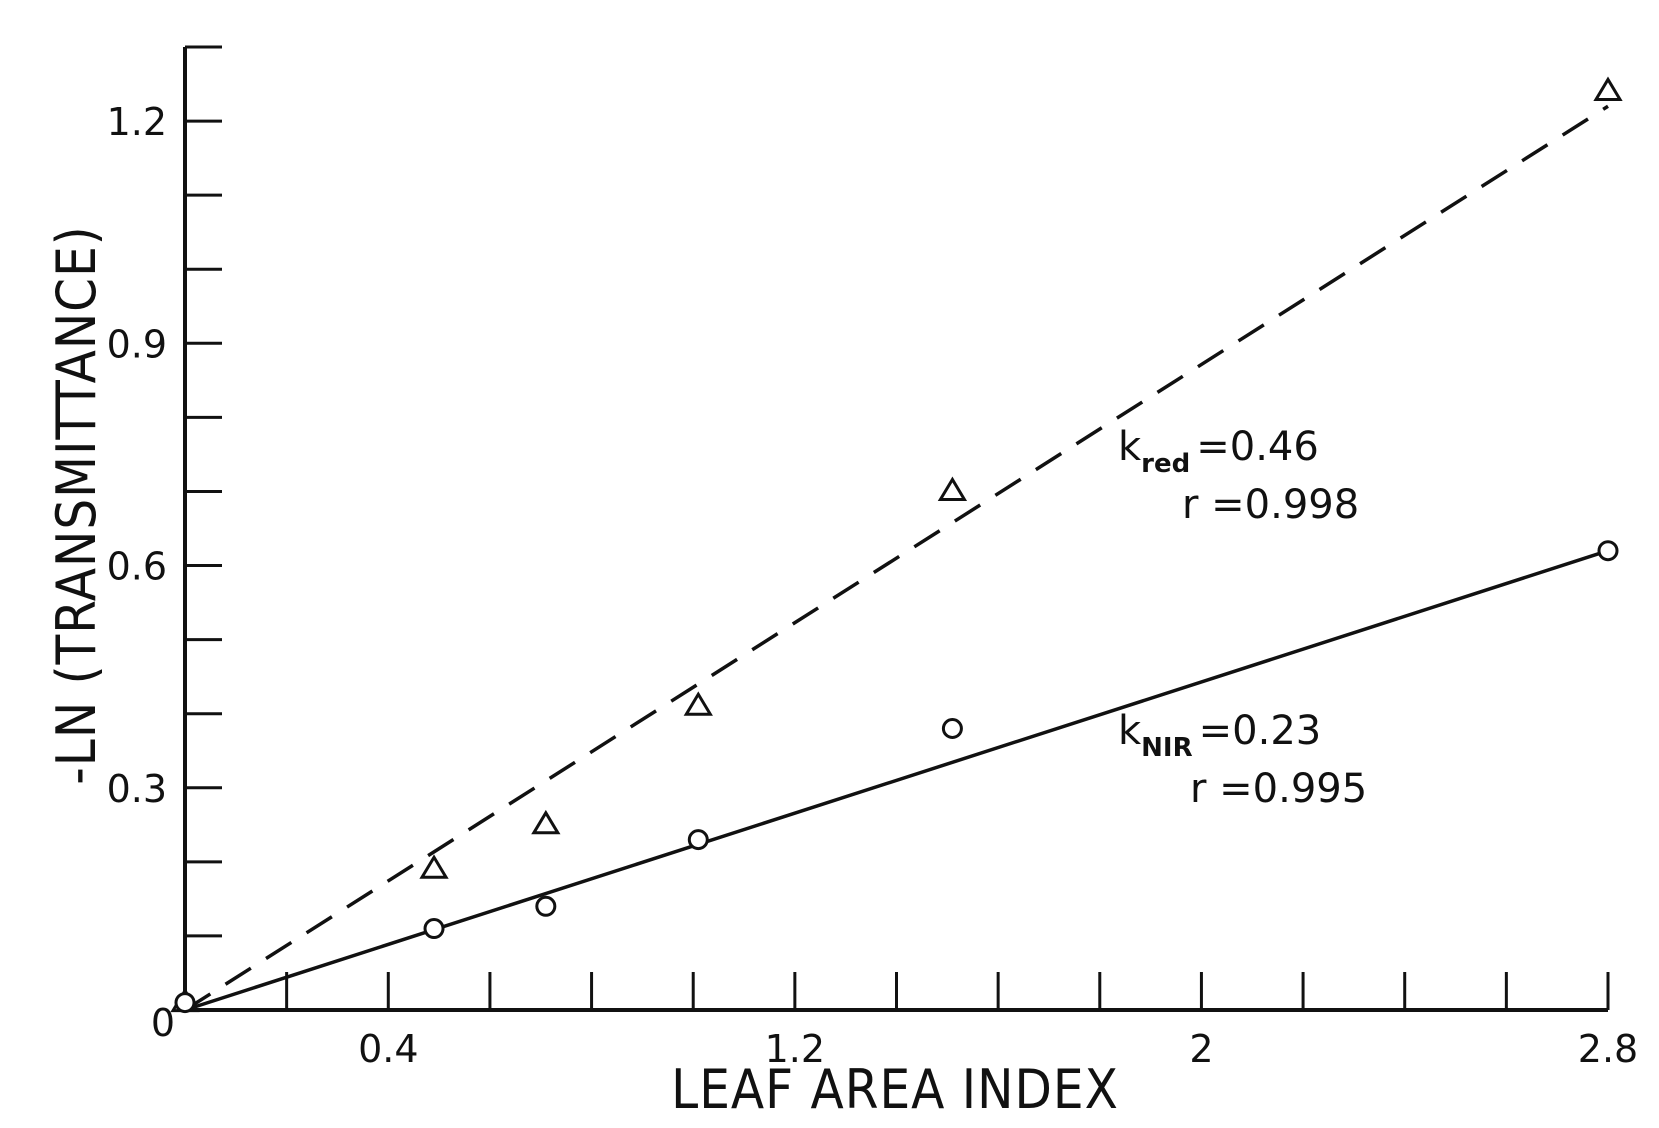  Describe the element at coordinates (1165, 464) in the screenshot. I see `annotation-k-red-sub: red` at that location.